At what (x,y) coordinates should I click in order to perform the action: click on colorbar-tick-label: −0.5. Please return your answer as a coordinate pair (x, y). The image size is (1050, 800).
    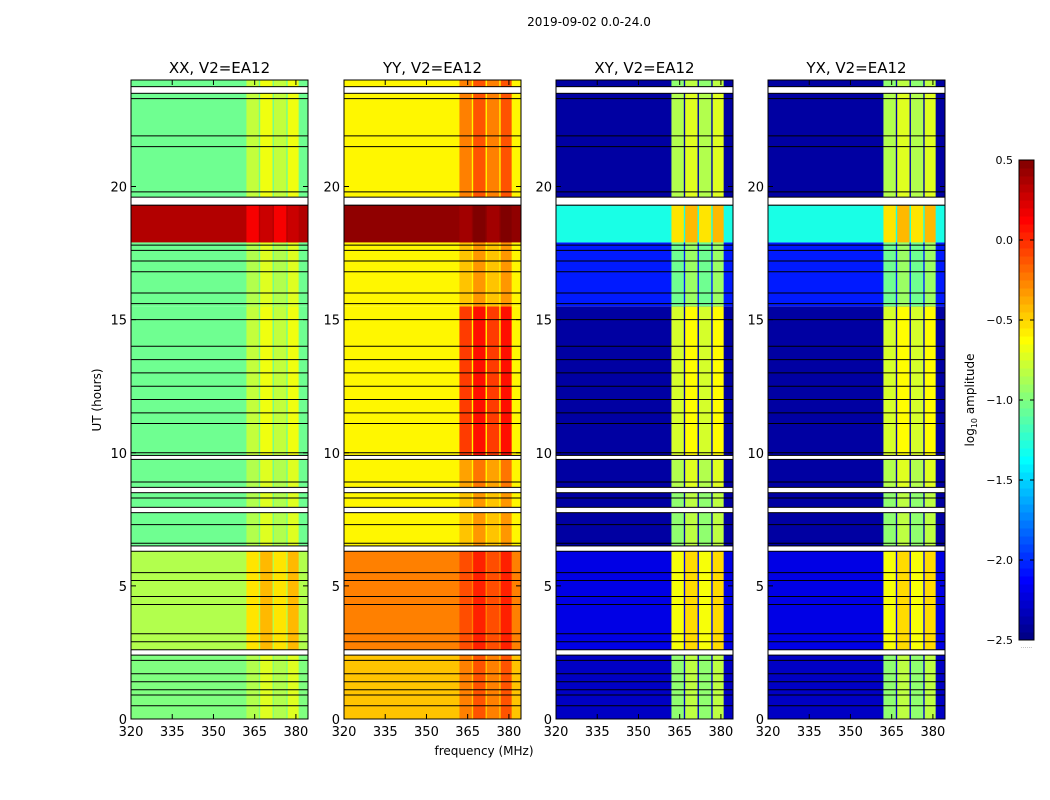
    Looking at the image, I should click on (999, 320).